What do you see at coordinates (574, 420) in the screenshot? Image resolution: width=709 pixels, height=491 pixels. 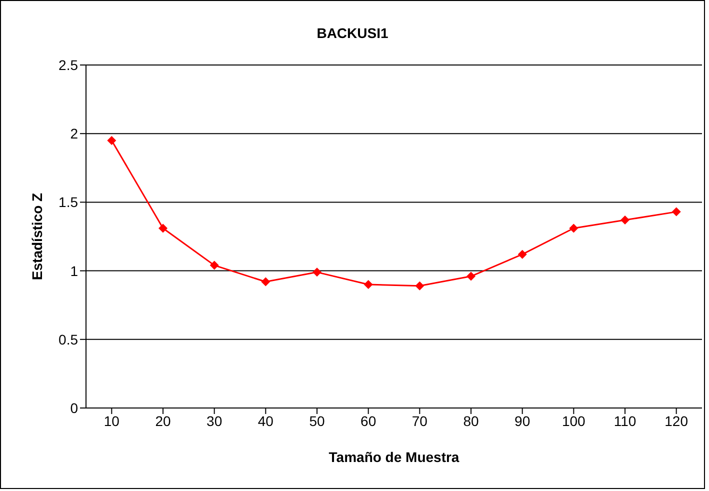 I see `x-tick-label: 100` at bounding box center [574, 420].